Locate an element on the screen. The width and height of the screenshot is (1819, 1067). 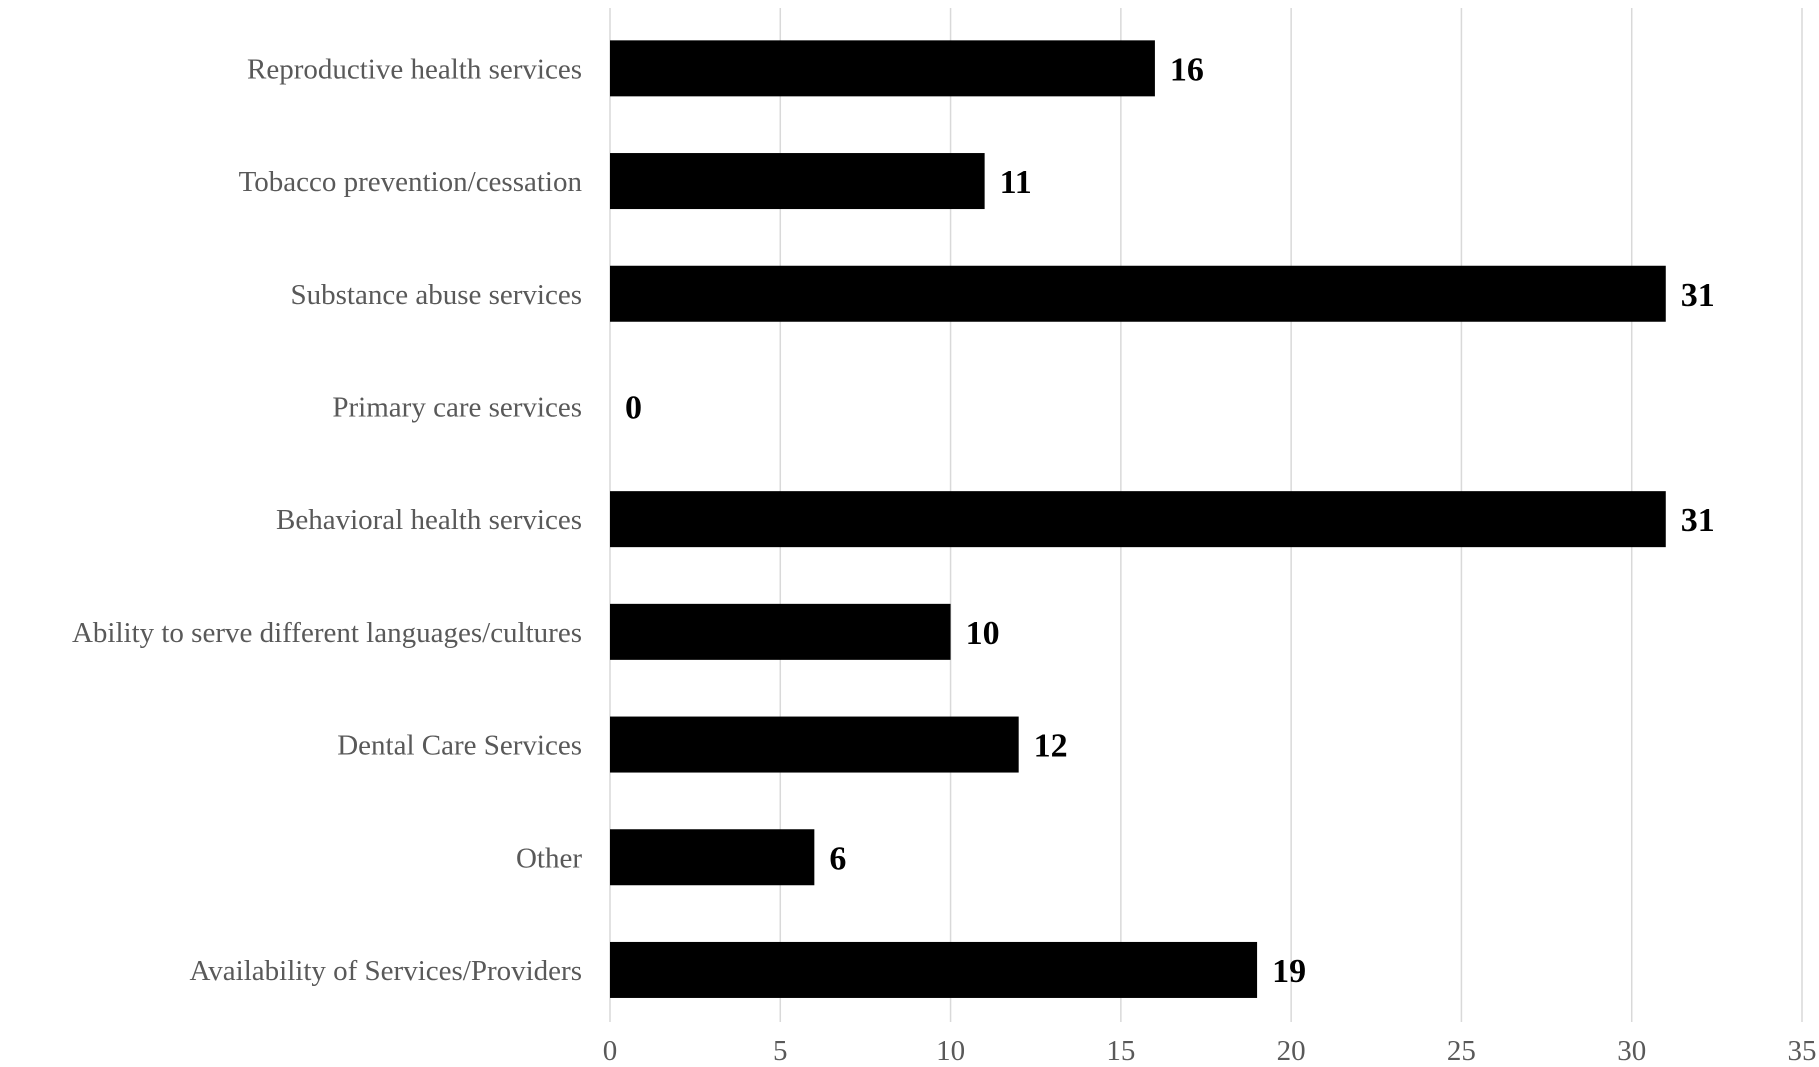
category-label: Reproductive health services is located at coordinates (414, 69).